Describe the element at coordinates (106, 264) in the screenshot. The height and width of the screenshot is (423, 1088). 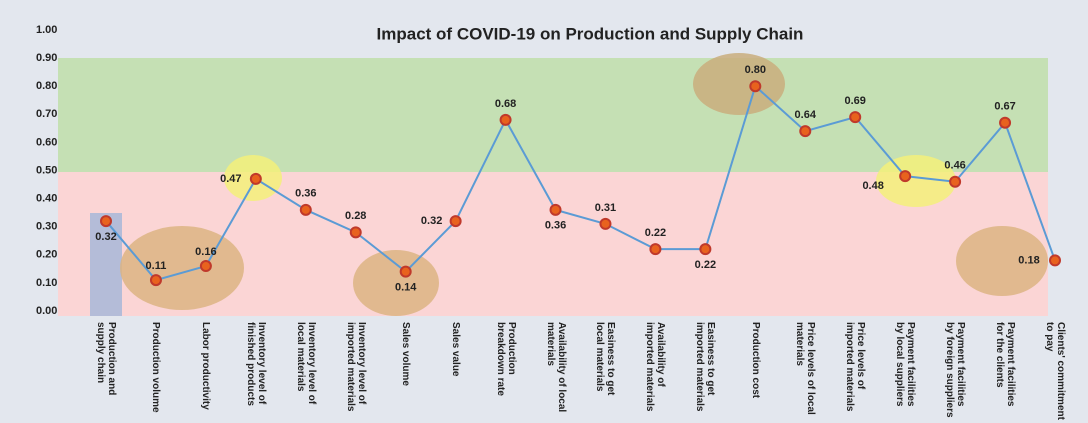
I see `highlight-box` at that location.